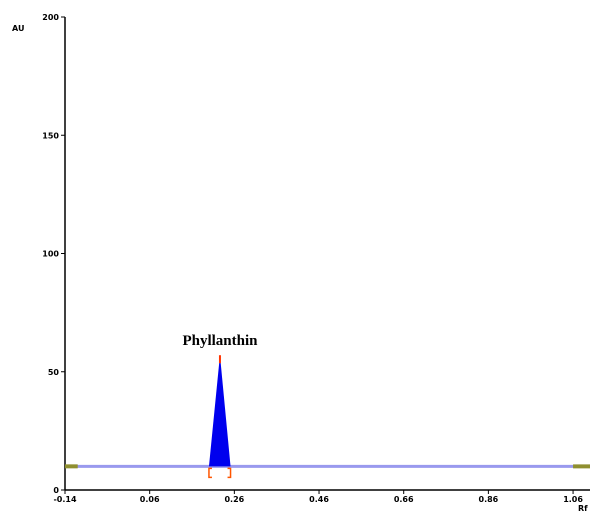 The height and width of the screenshot is (514, 592). Describe the element at coordinates (150, 499) in the screenshot. I see `x-tick-label: 0.06` at that location.